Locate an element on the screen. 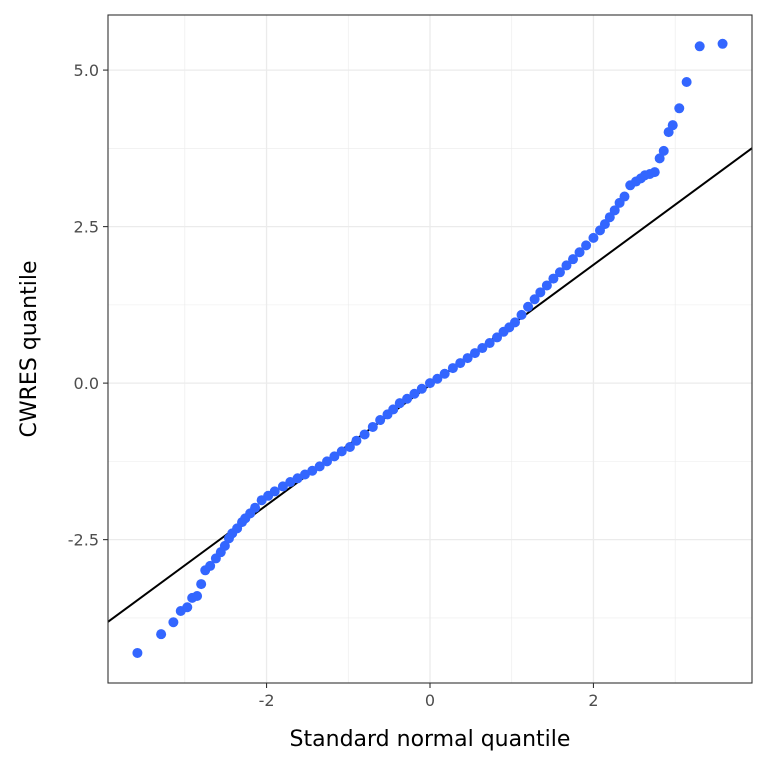 This screenshot has height=768, width=768. y-tick-label: 2.5 is located at coordinates (86, 227).